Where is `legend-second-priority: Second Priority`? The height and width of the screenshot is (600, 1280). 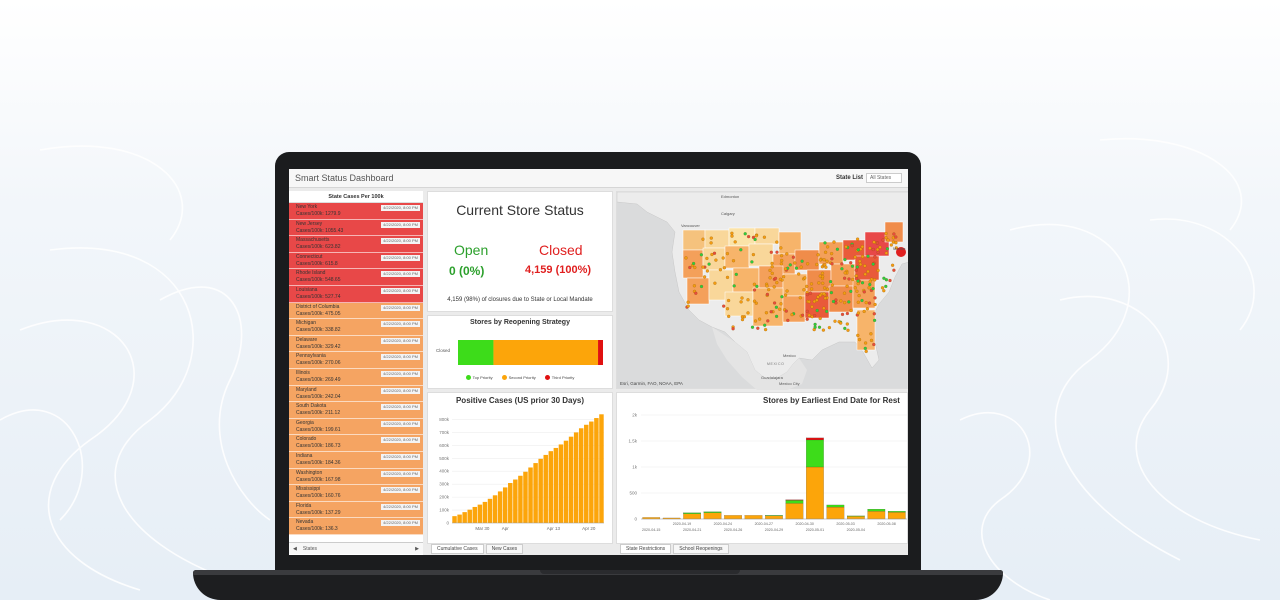 legend-second-priority: Second Priority is located at coordinates (518, 377).